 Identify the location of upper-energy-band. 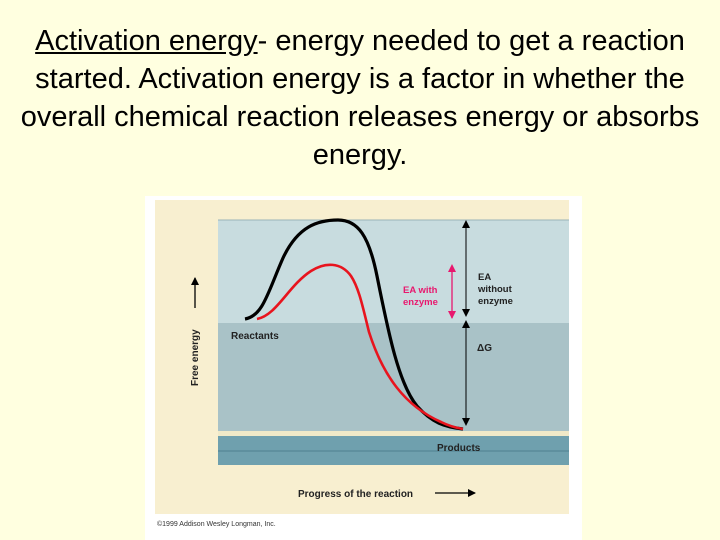
(393, 271).